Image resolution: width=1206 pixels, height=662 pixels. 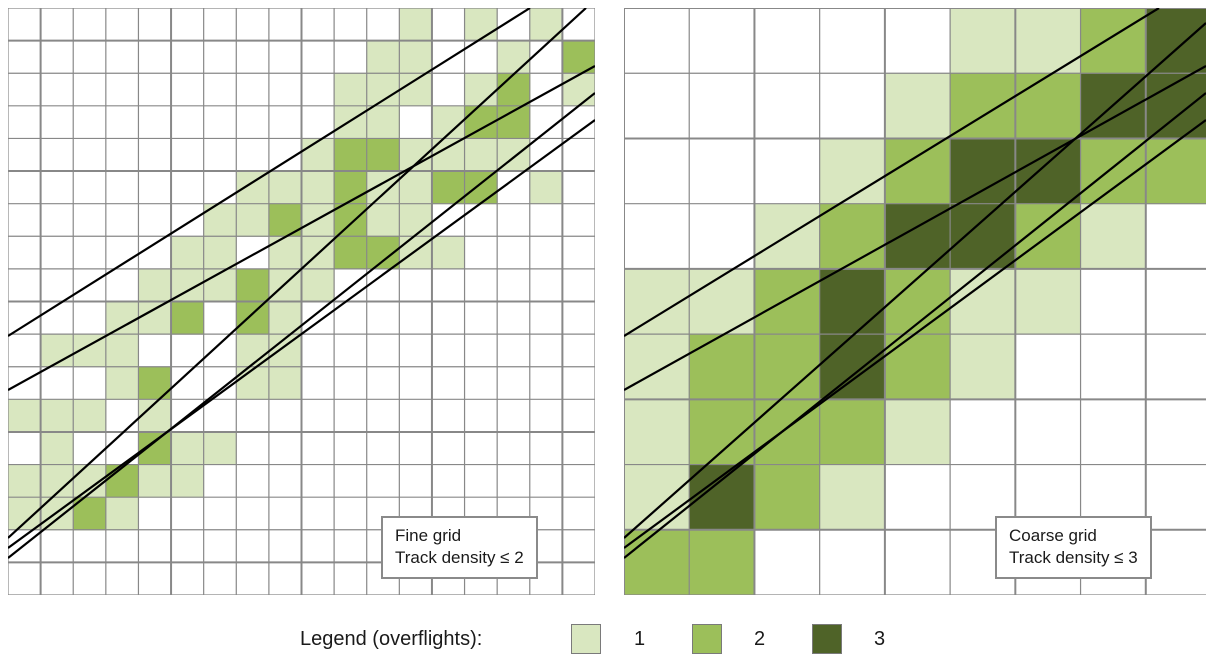 I want to click on legend-title: Legend (overflights):, so click(x=391, y=639).